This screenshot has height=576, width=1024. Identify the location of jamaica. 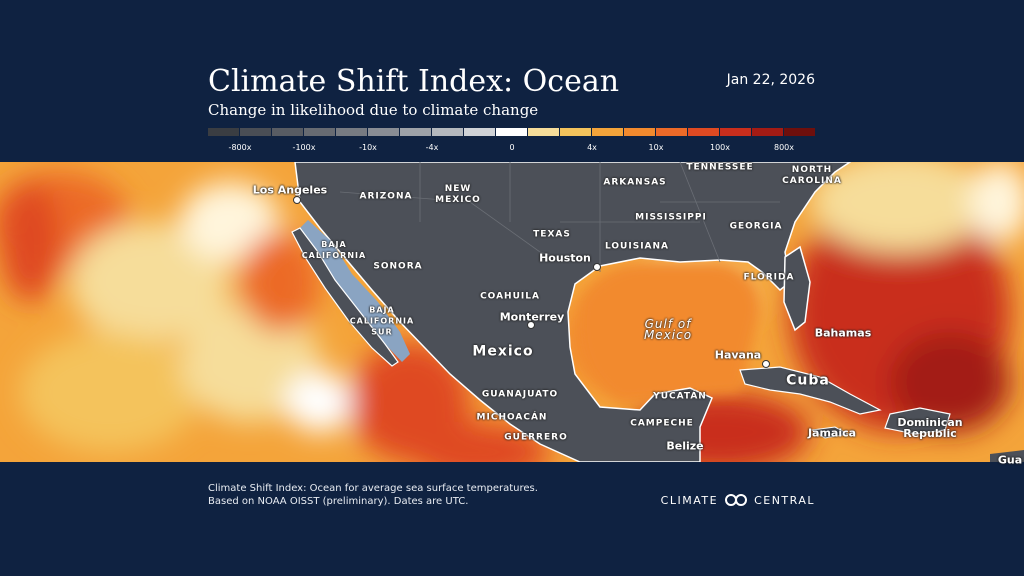
(830, 432).